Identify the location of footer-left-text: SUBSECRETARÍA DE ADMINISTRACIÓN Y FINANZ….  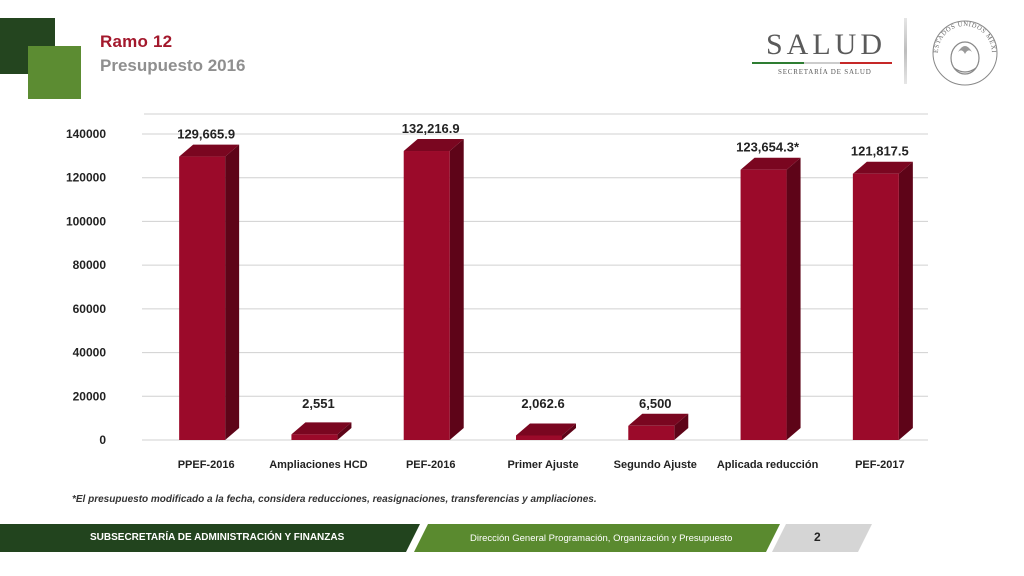
(217, 537).